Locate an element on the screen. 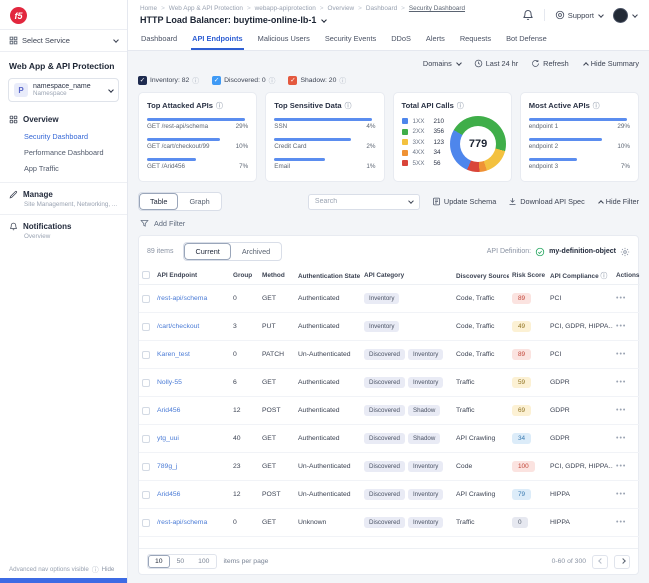  time-range-selector: Last 24 hr is located at coordinates (496, 63).